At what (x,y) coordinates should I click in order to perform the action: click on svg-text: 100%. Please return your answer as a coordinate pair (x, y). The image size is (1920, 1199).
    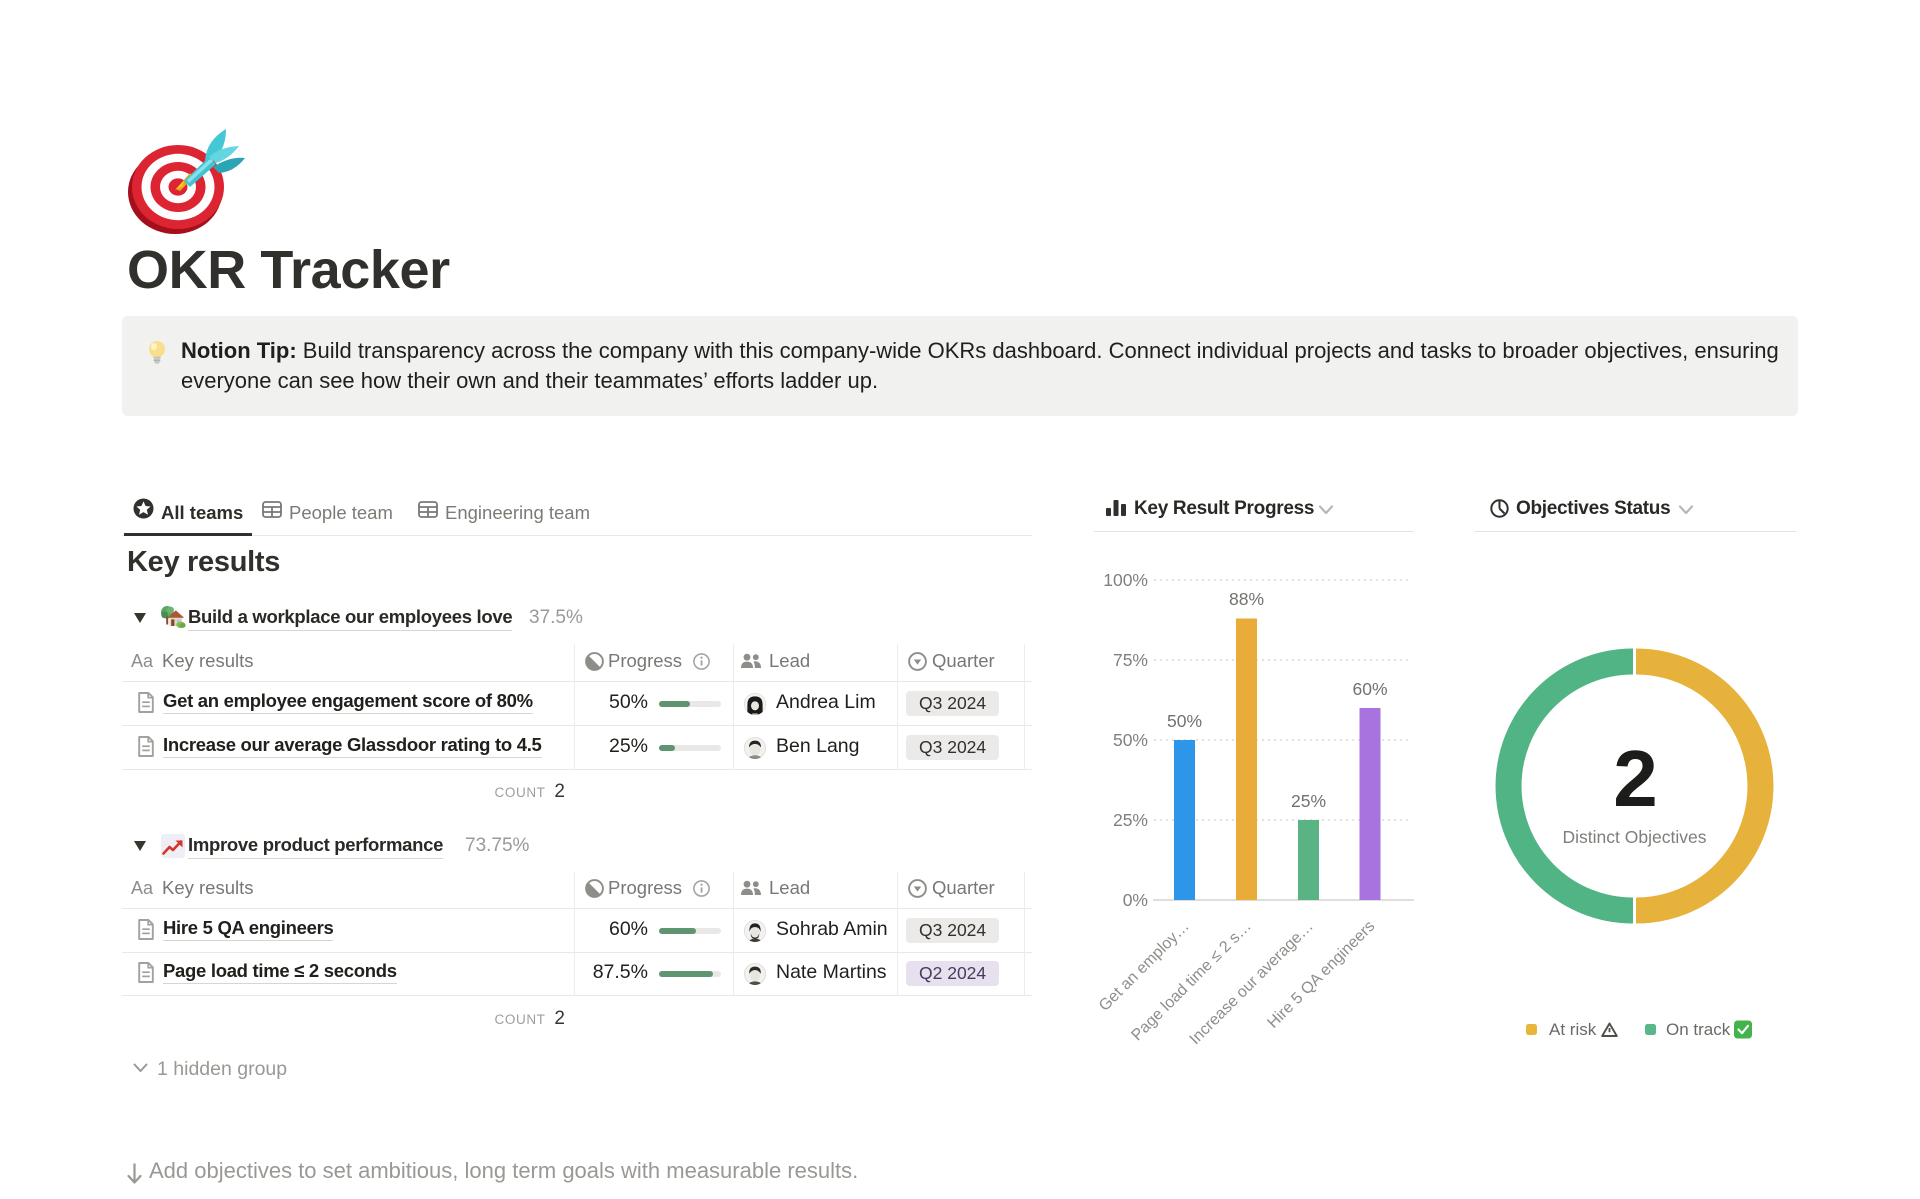
    Looking at the image, I should click on (1125, 580).